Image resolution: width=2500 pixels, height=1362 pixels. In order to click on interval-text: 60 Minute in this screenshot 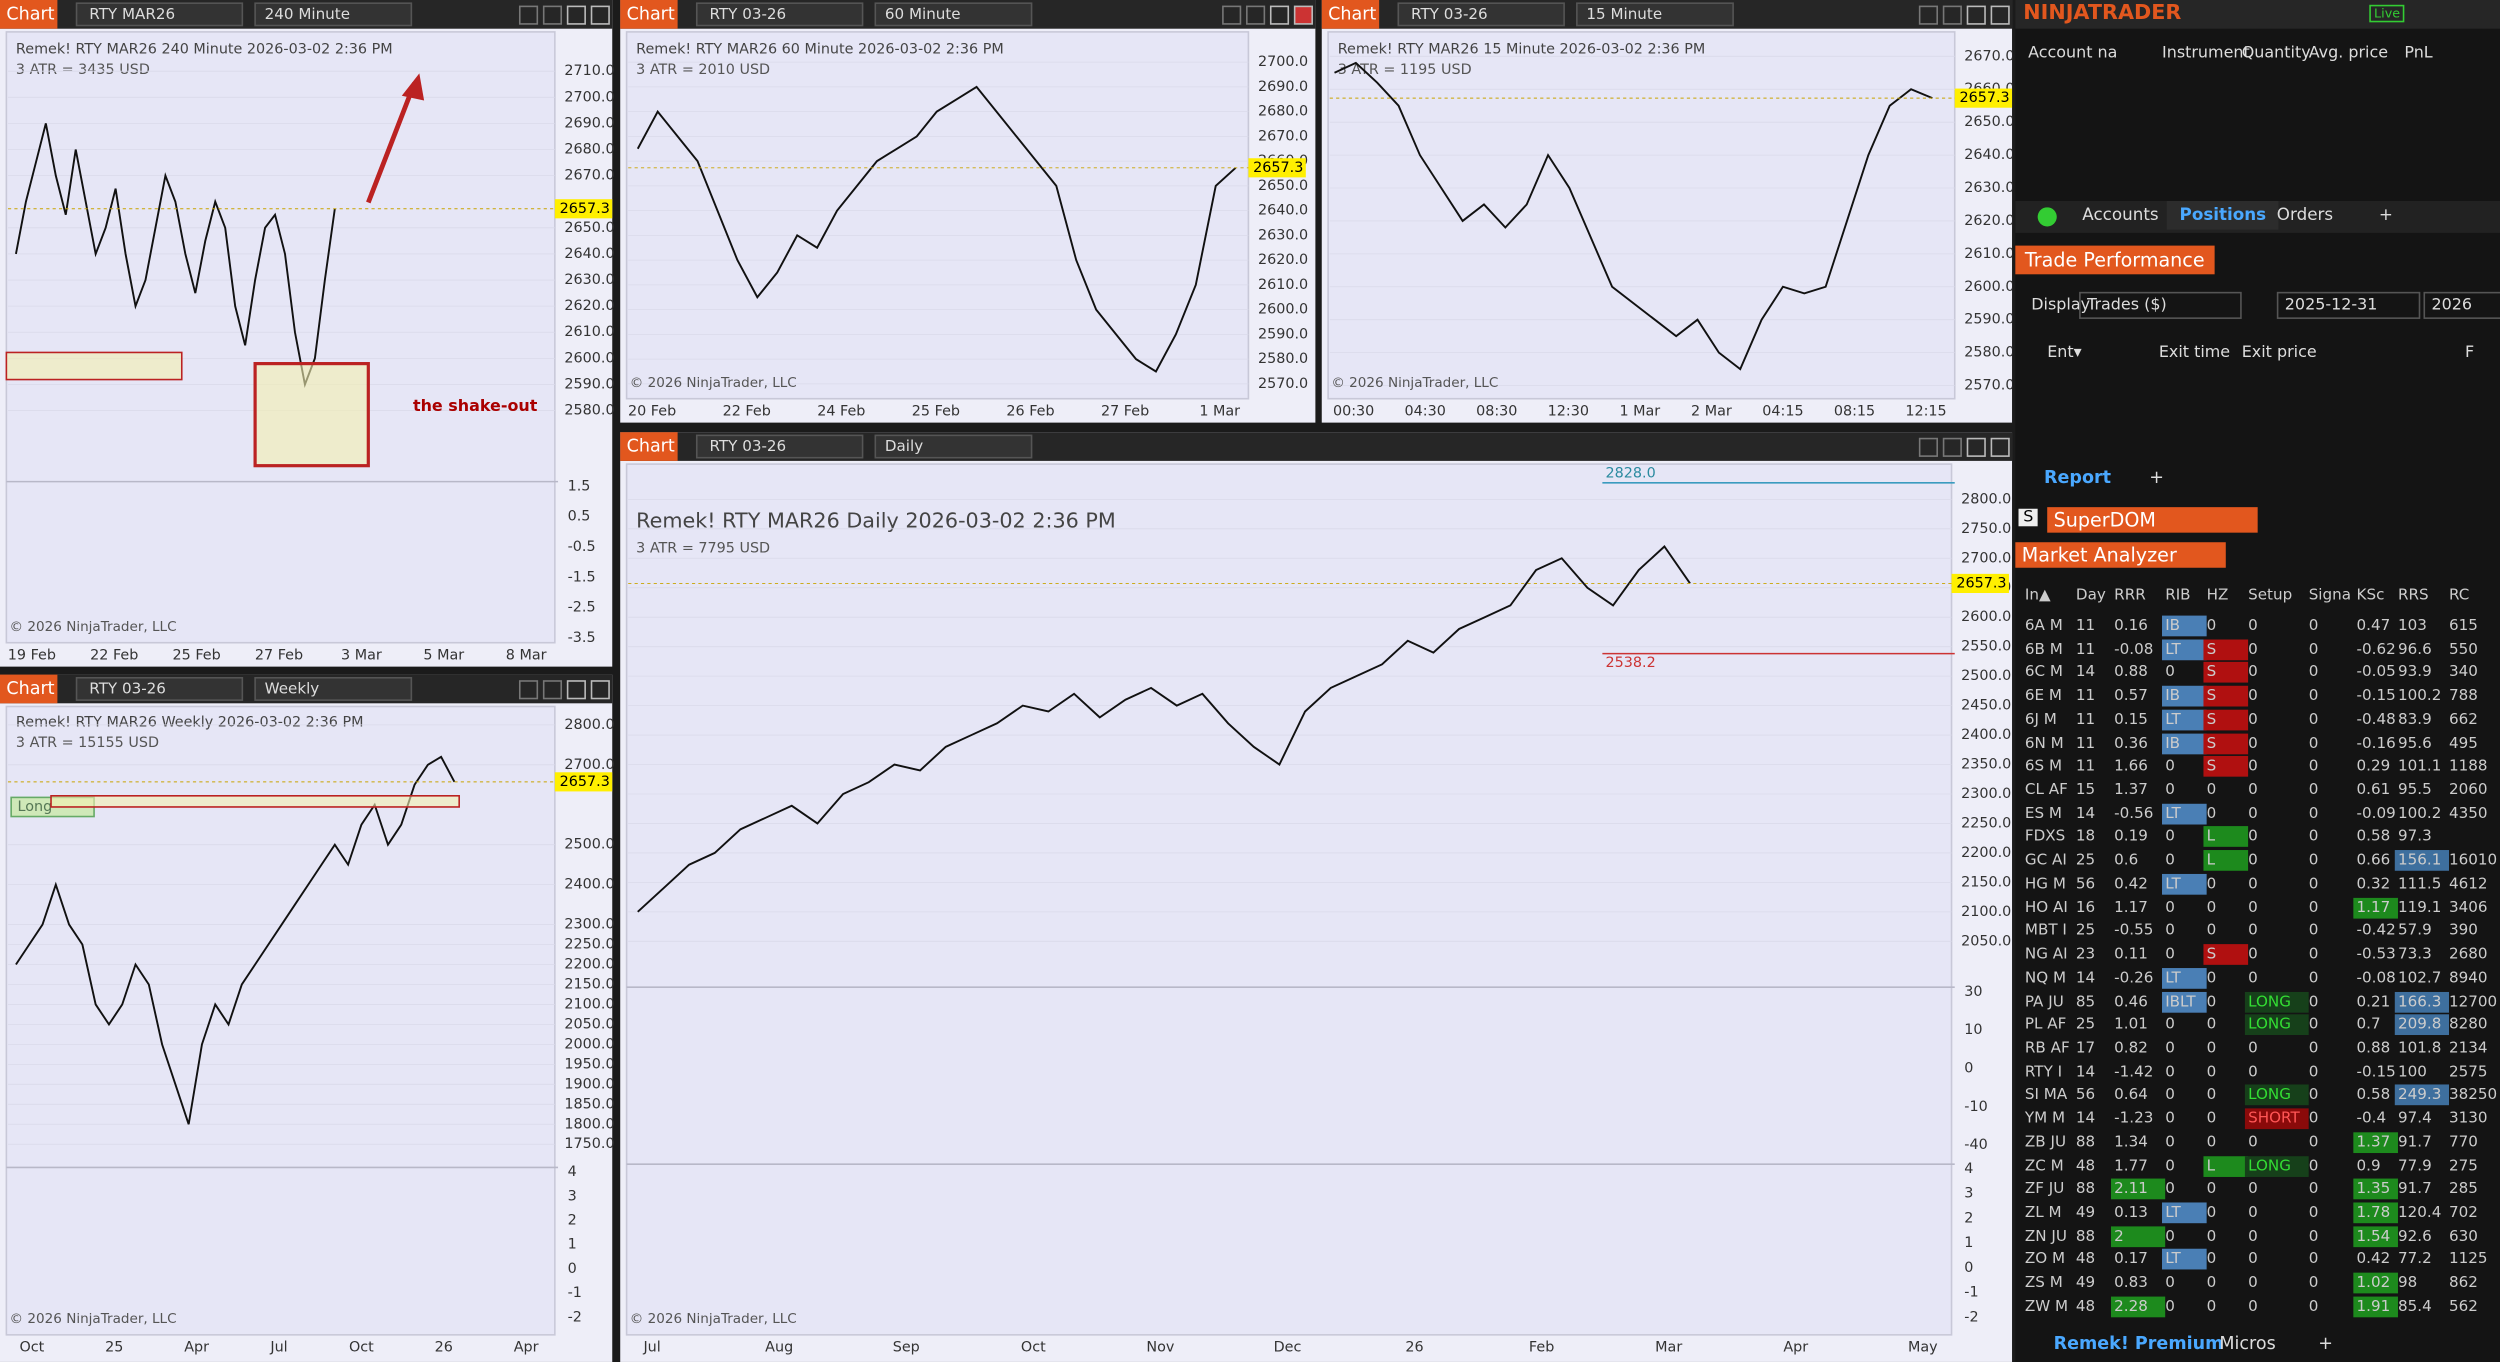, I will do `click(923, 14)`.